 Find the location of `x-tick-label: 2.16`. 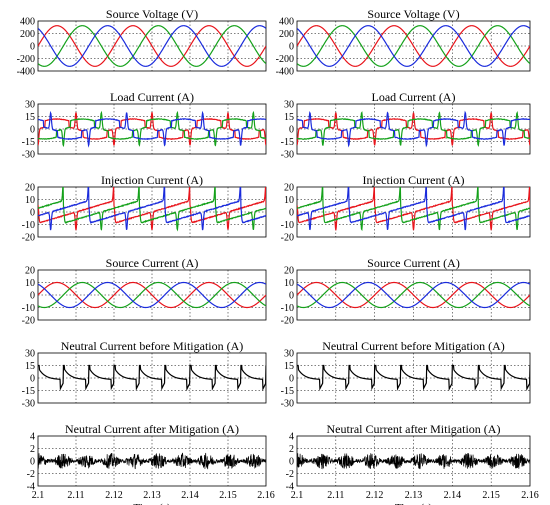

x-tick-label: 2.16 is located at coordinates (266, 495).